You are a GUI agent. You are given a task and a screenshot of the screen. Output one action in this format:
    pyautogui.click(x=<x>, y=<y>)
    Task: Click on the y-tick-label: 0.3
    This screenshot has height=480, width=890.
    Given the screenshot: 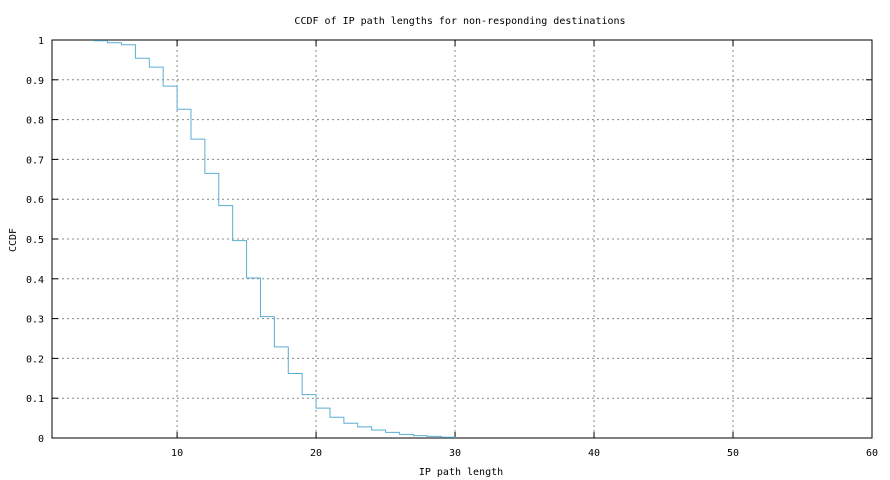 What is the action you would take?
    pyautogui.click(x=35, y=320)
    